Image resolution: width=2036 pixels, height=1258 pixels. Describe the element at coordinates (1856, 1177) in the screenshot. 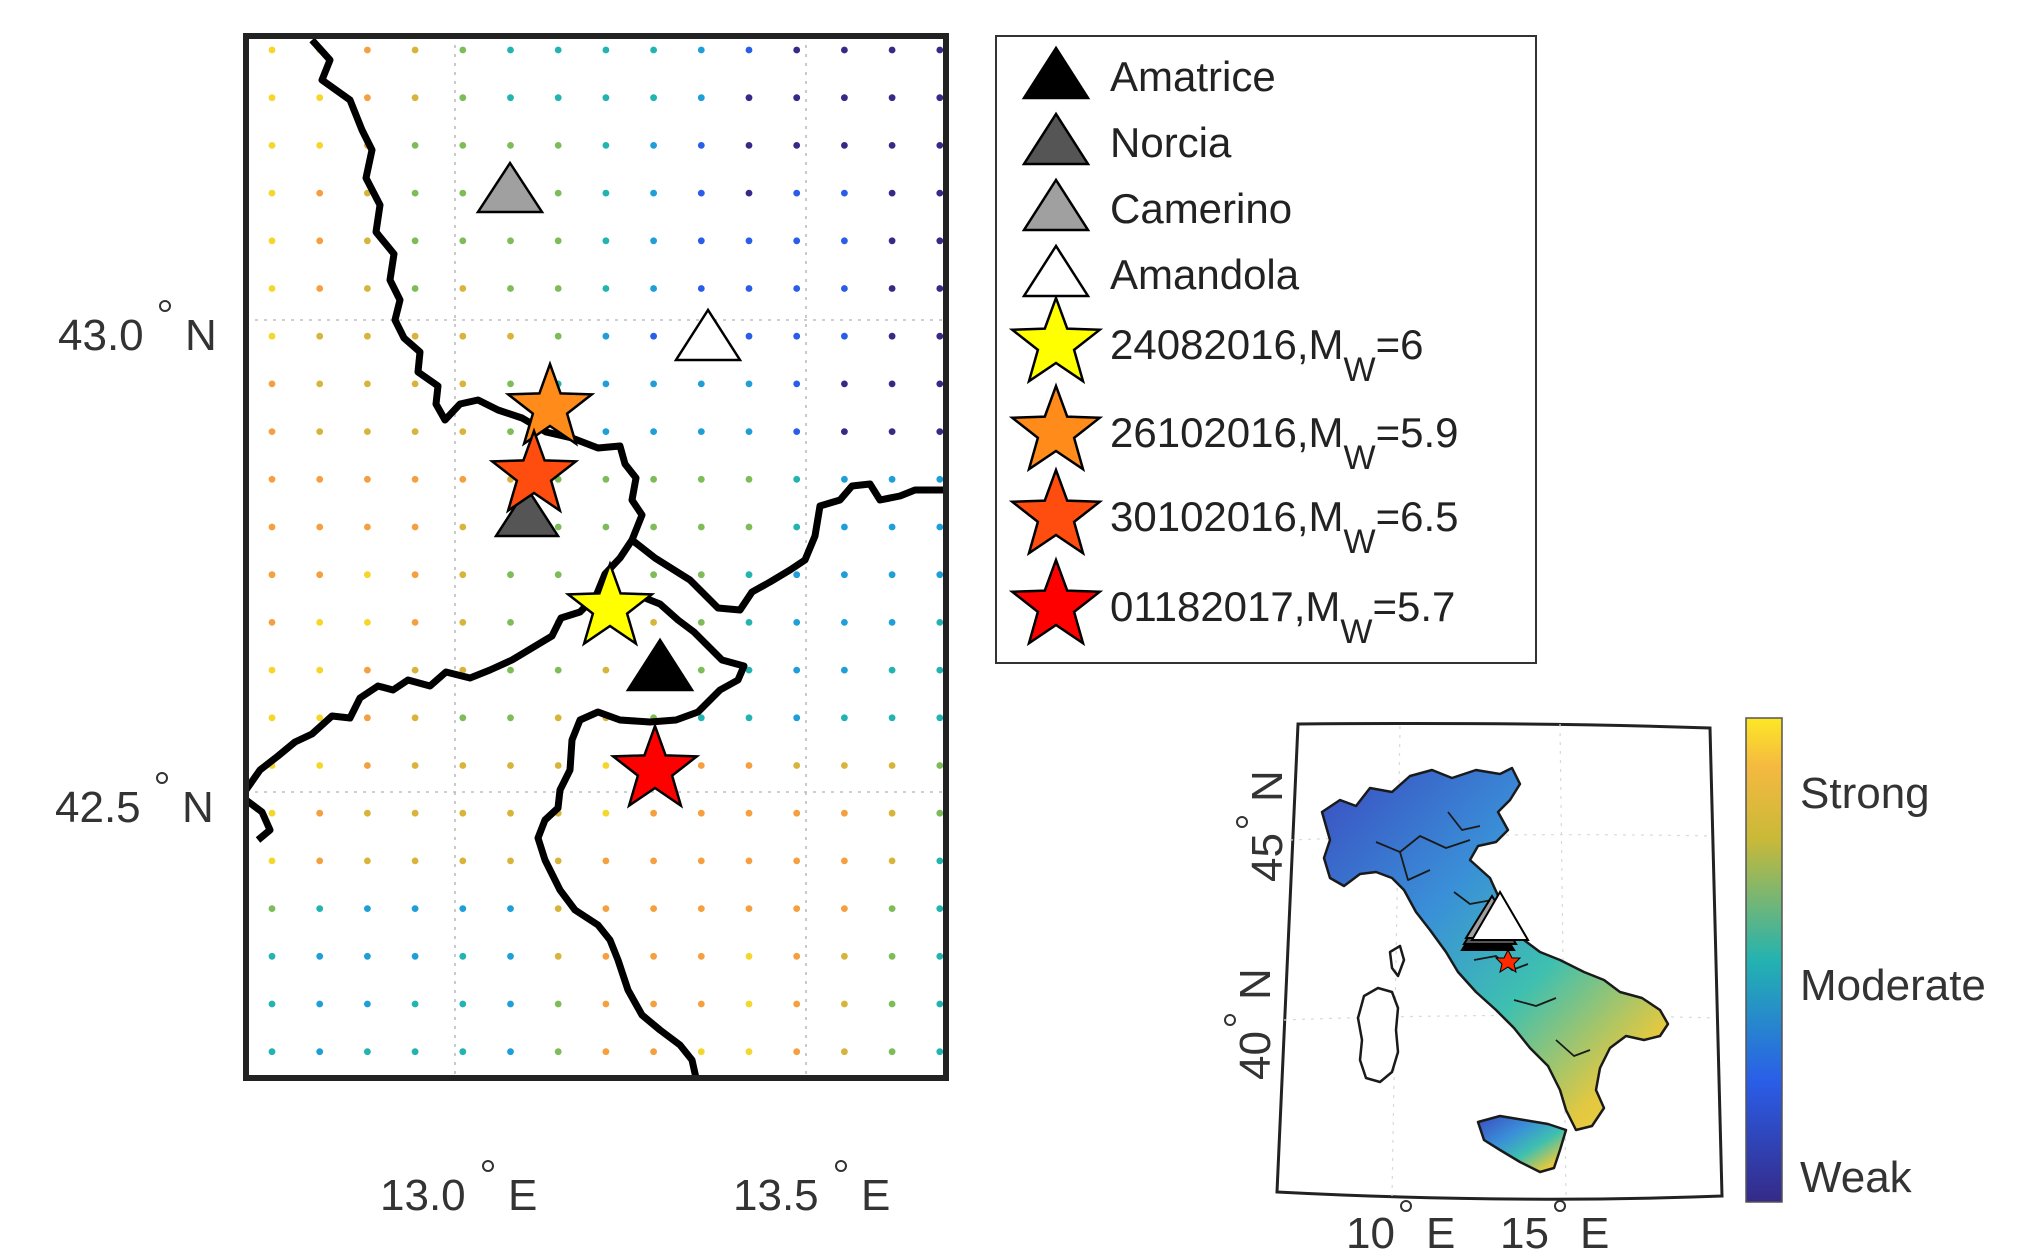

I see `colorbar-label-weak: Weak` at that location.